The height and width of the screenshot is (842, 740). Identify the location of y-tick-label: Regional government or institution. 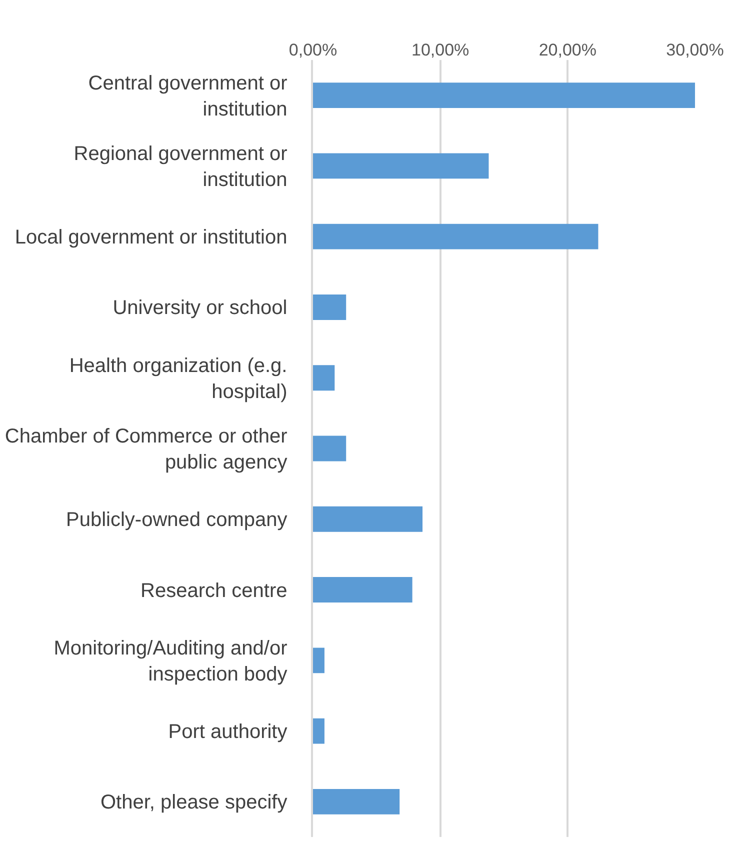
(181, 166).